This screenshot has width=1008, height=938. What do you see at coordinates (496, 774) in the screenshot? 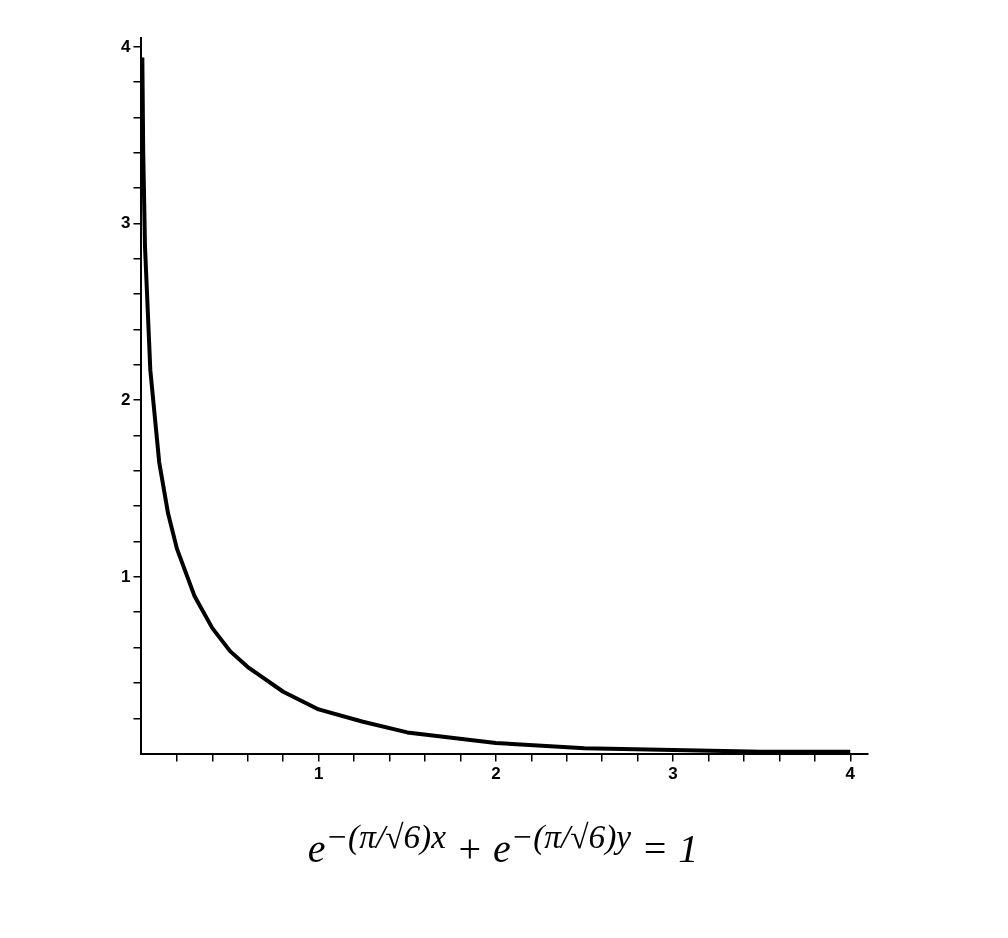
I see `x-tick-label: 2` at bounding box center [496, 774].